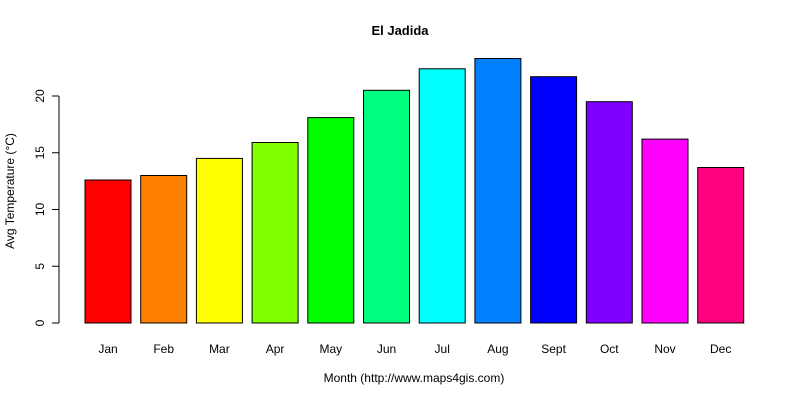 This screenshot has width=800, height=400. I want to click on x-tick-label: Oct, so click(609, 349).